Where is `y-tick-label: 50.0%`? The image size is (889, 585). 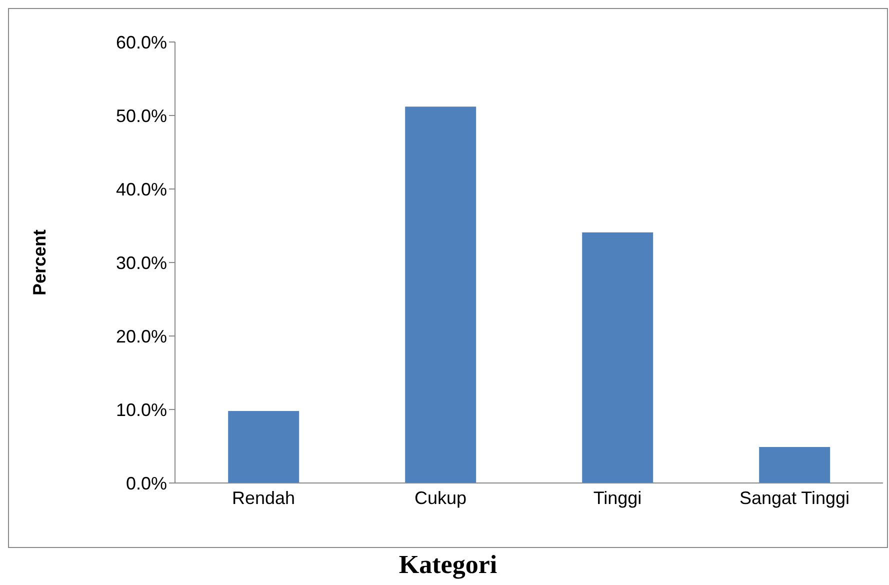
y-tick-label: 50.0% is located at coordinates (141, 116).